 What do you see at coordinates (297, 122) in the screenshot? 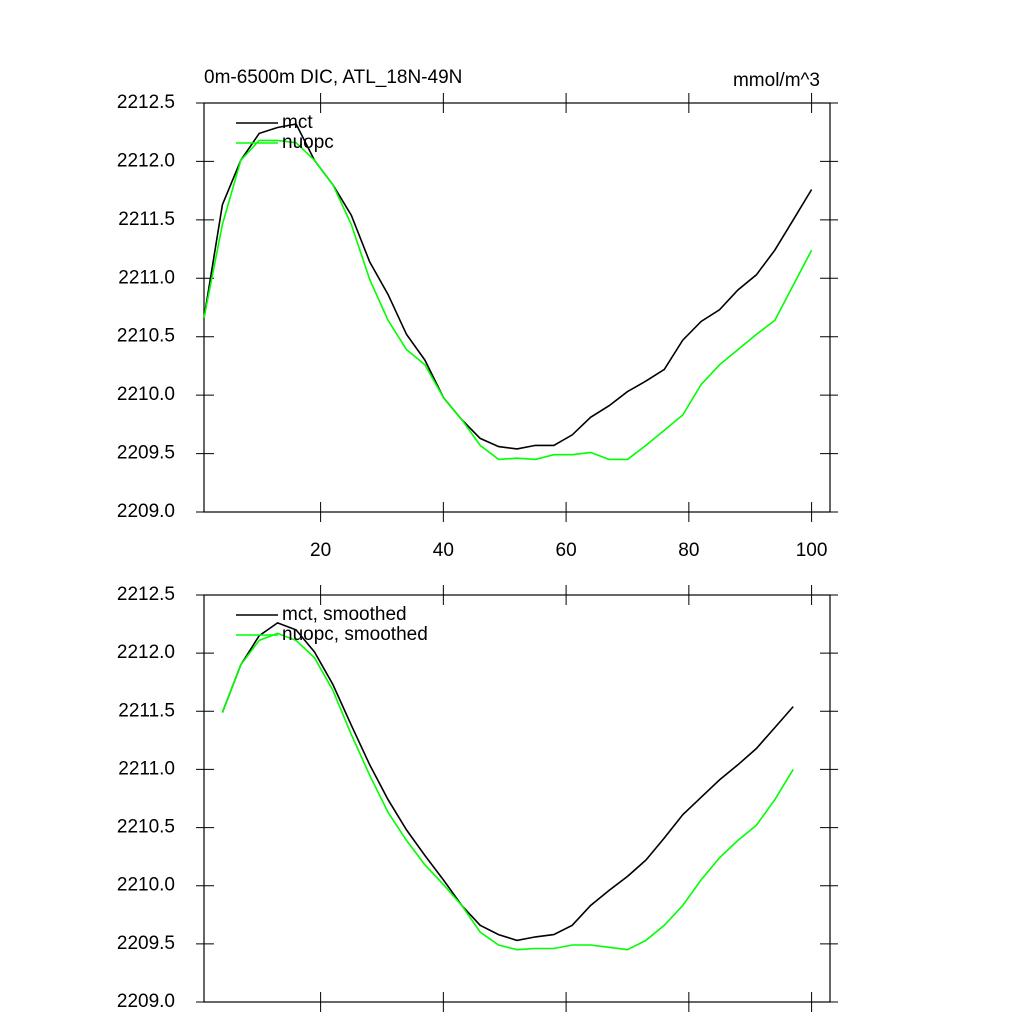
I see `legend-label: mct` at bounding box center [297, 122].